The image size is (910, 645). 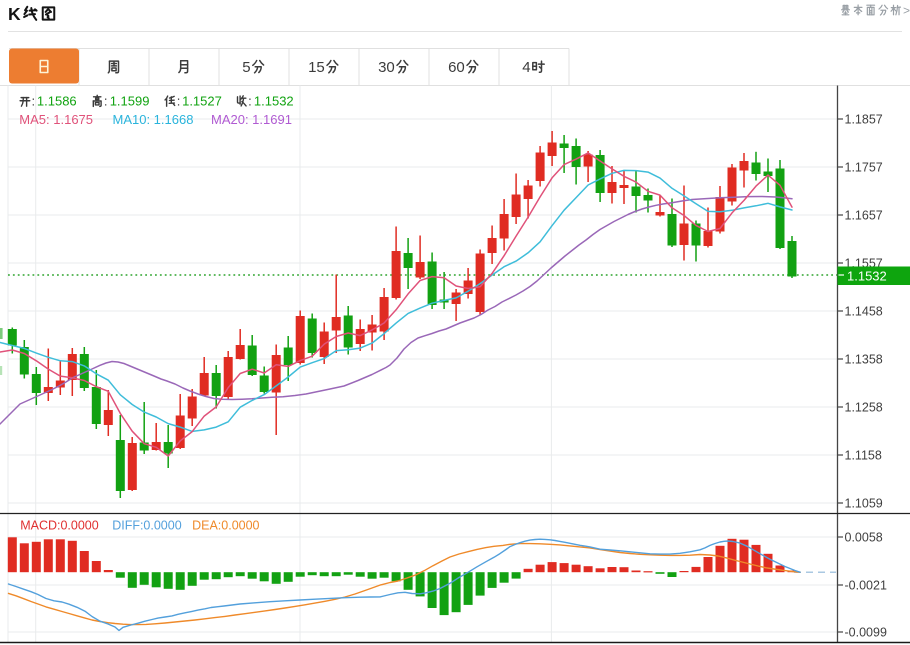 I want to click on svg-text: 1.1757, so click(x=864, y=167).